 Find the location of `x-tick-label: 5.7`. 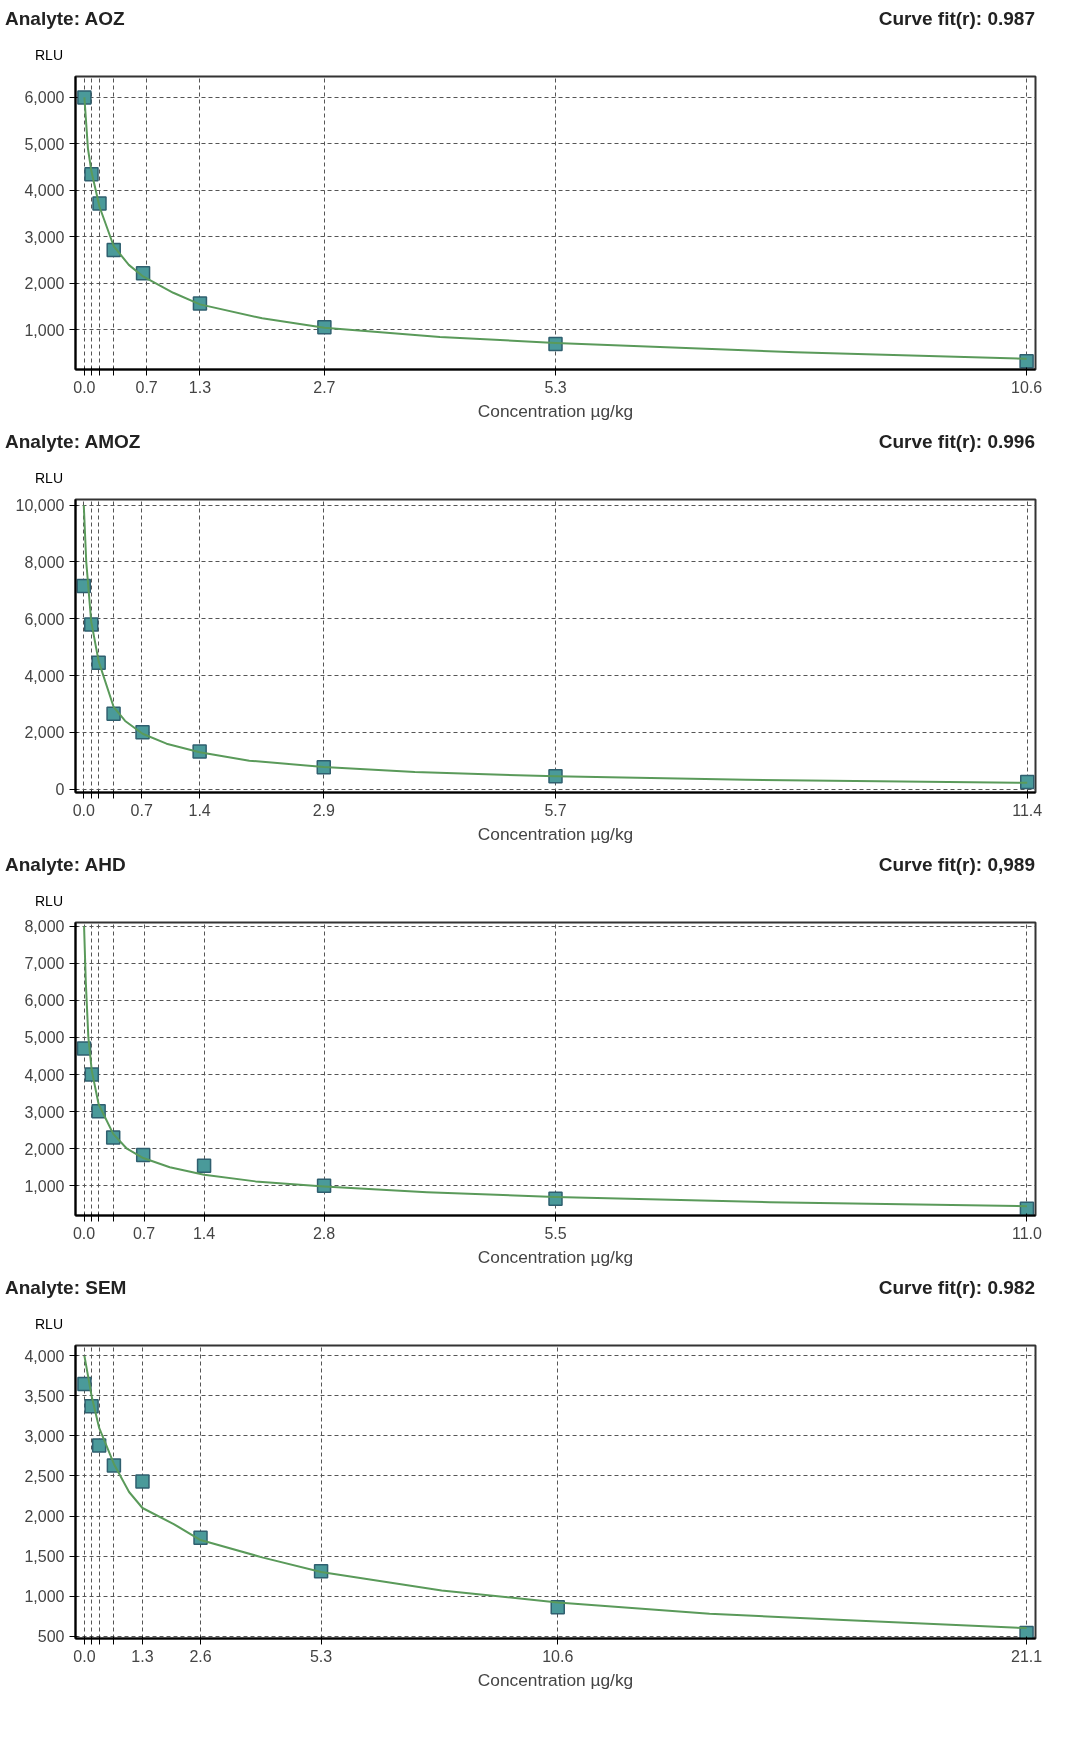

x-tick-label: 5.7 is located at coordinates (555, 810).